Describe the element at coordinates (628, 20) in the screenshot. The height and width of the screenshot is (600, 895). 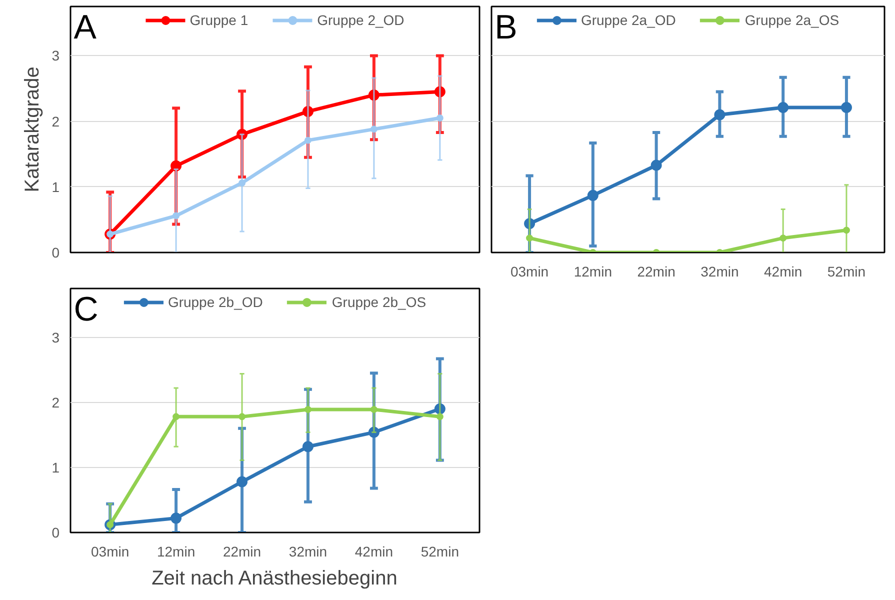
I see `legend-label: Gruppe 2a_OD` at that location.